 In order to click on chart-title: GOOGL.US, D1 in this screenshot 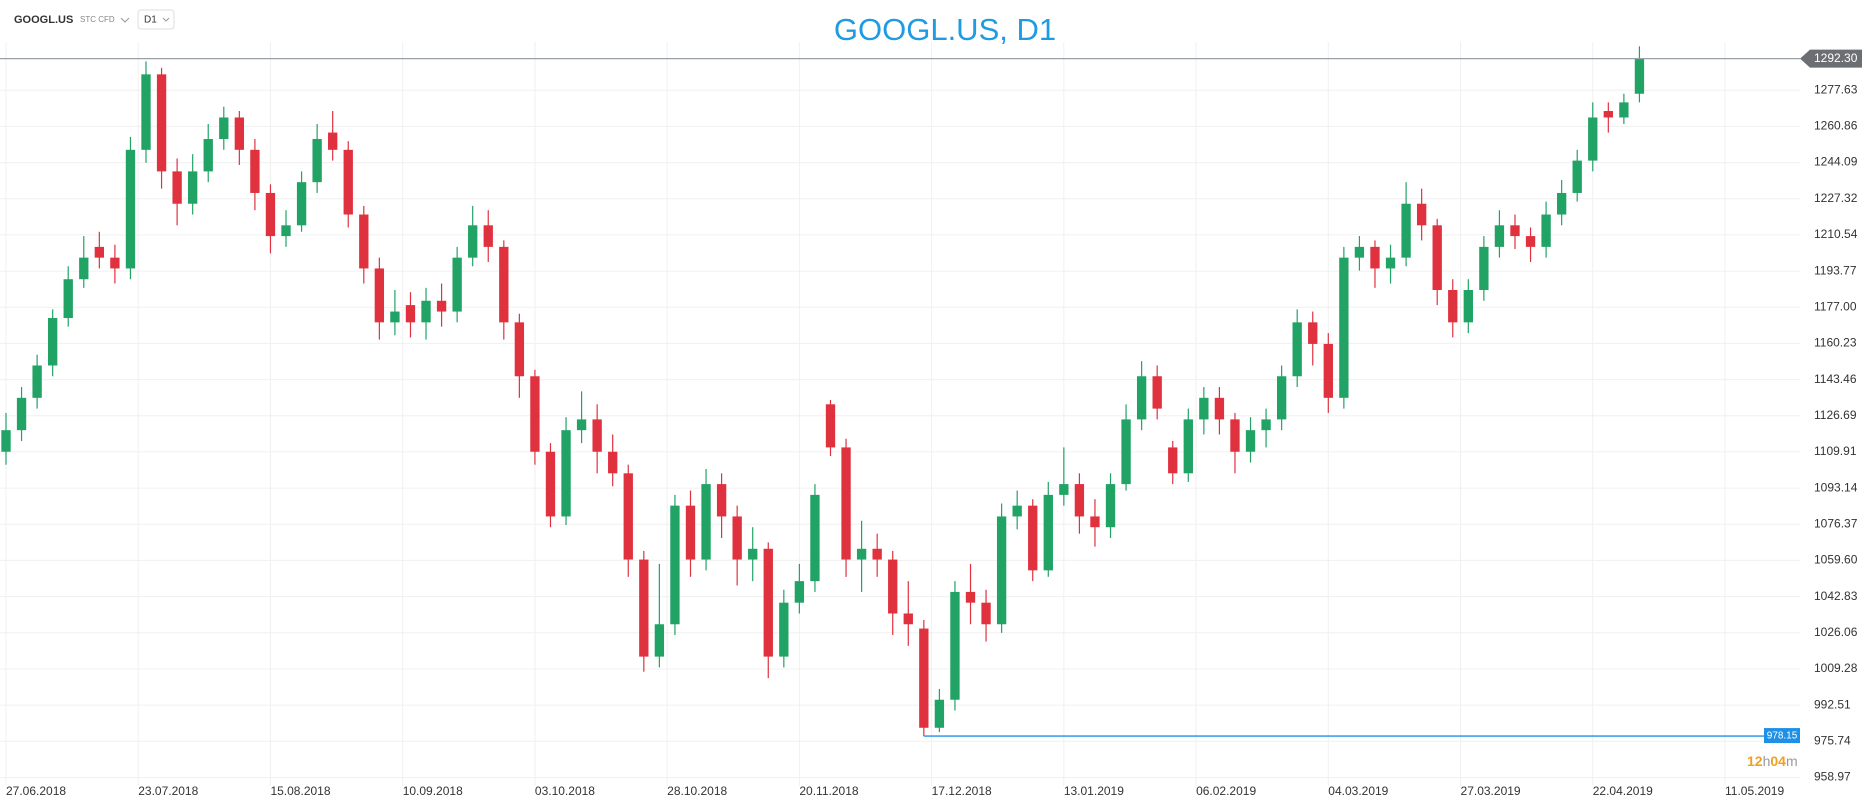, I will do `click(945, 29)`.